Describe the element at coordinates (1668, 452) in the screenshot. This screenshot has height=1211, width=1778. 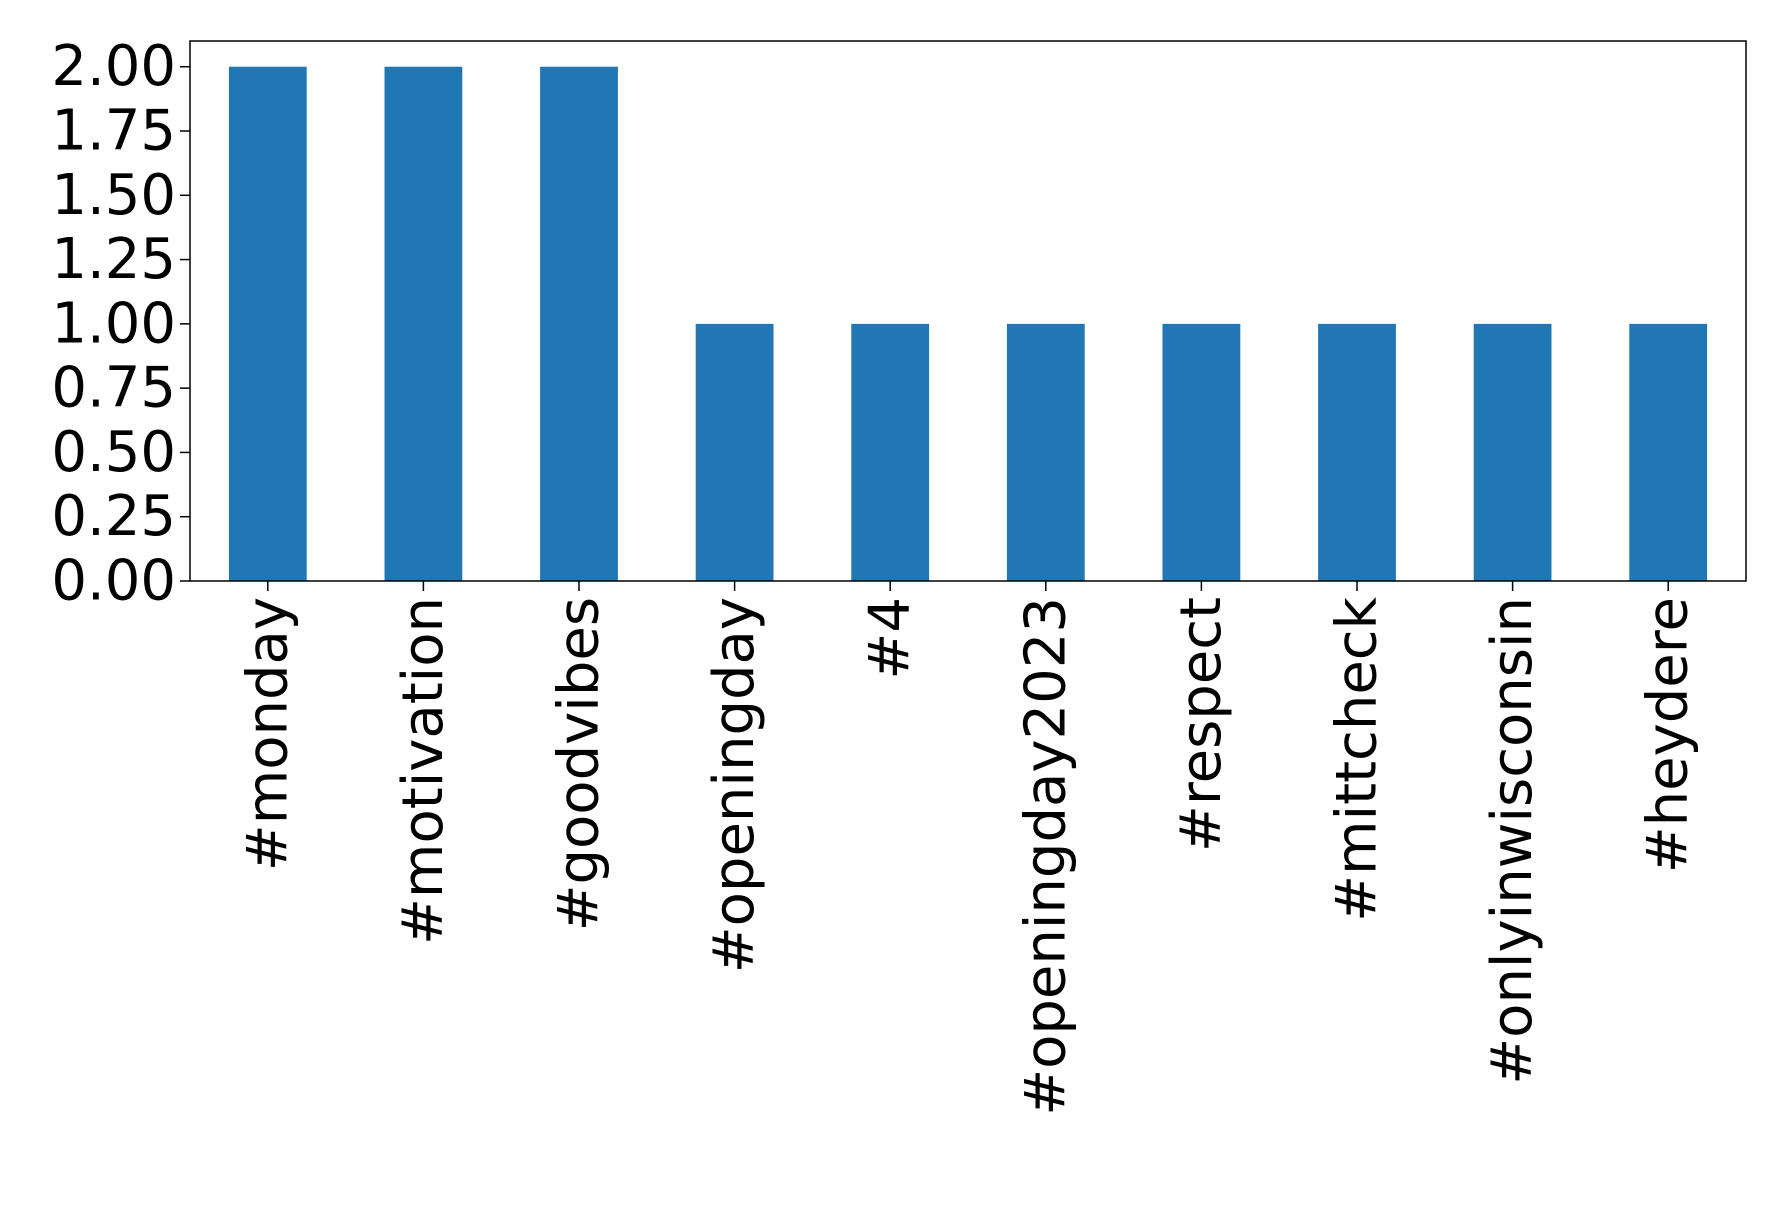
I see `bar-heydere` at that location.